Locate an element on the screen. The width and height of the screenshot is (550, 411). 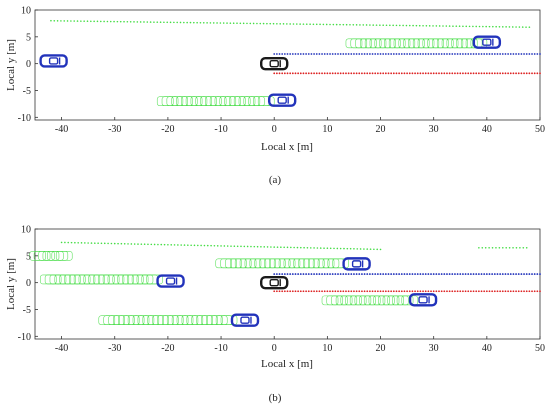
track-box is located at coordinates (64, 256).